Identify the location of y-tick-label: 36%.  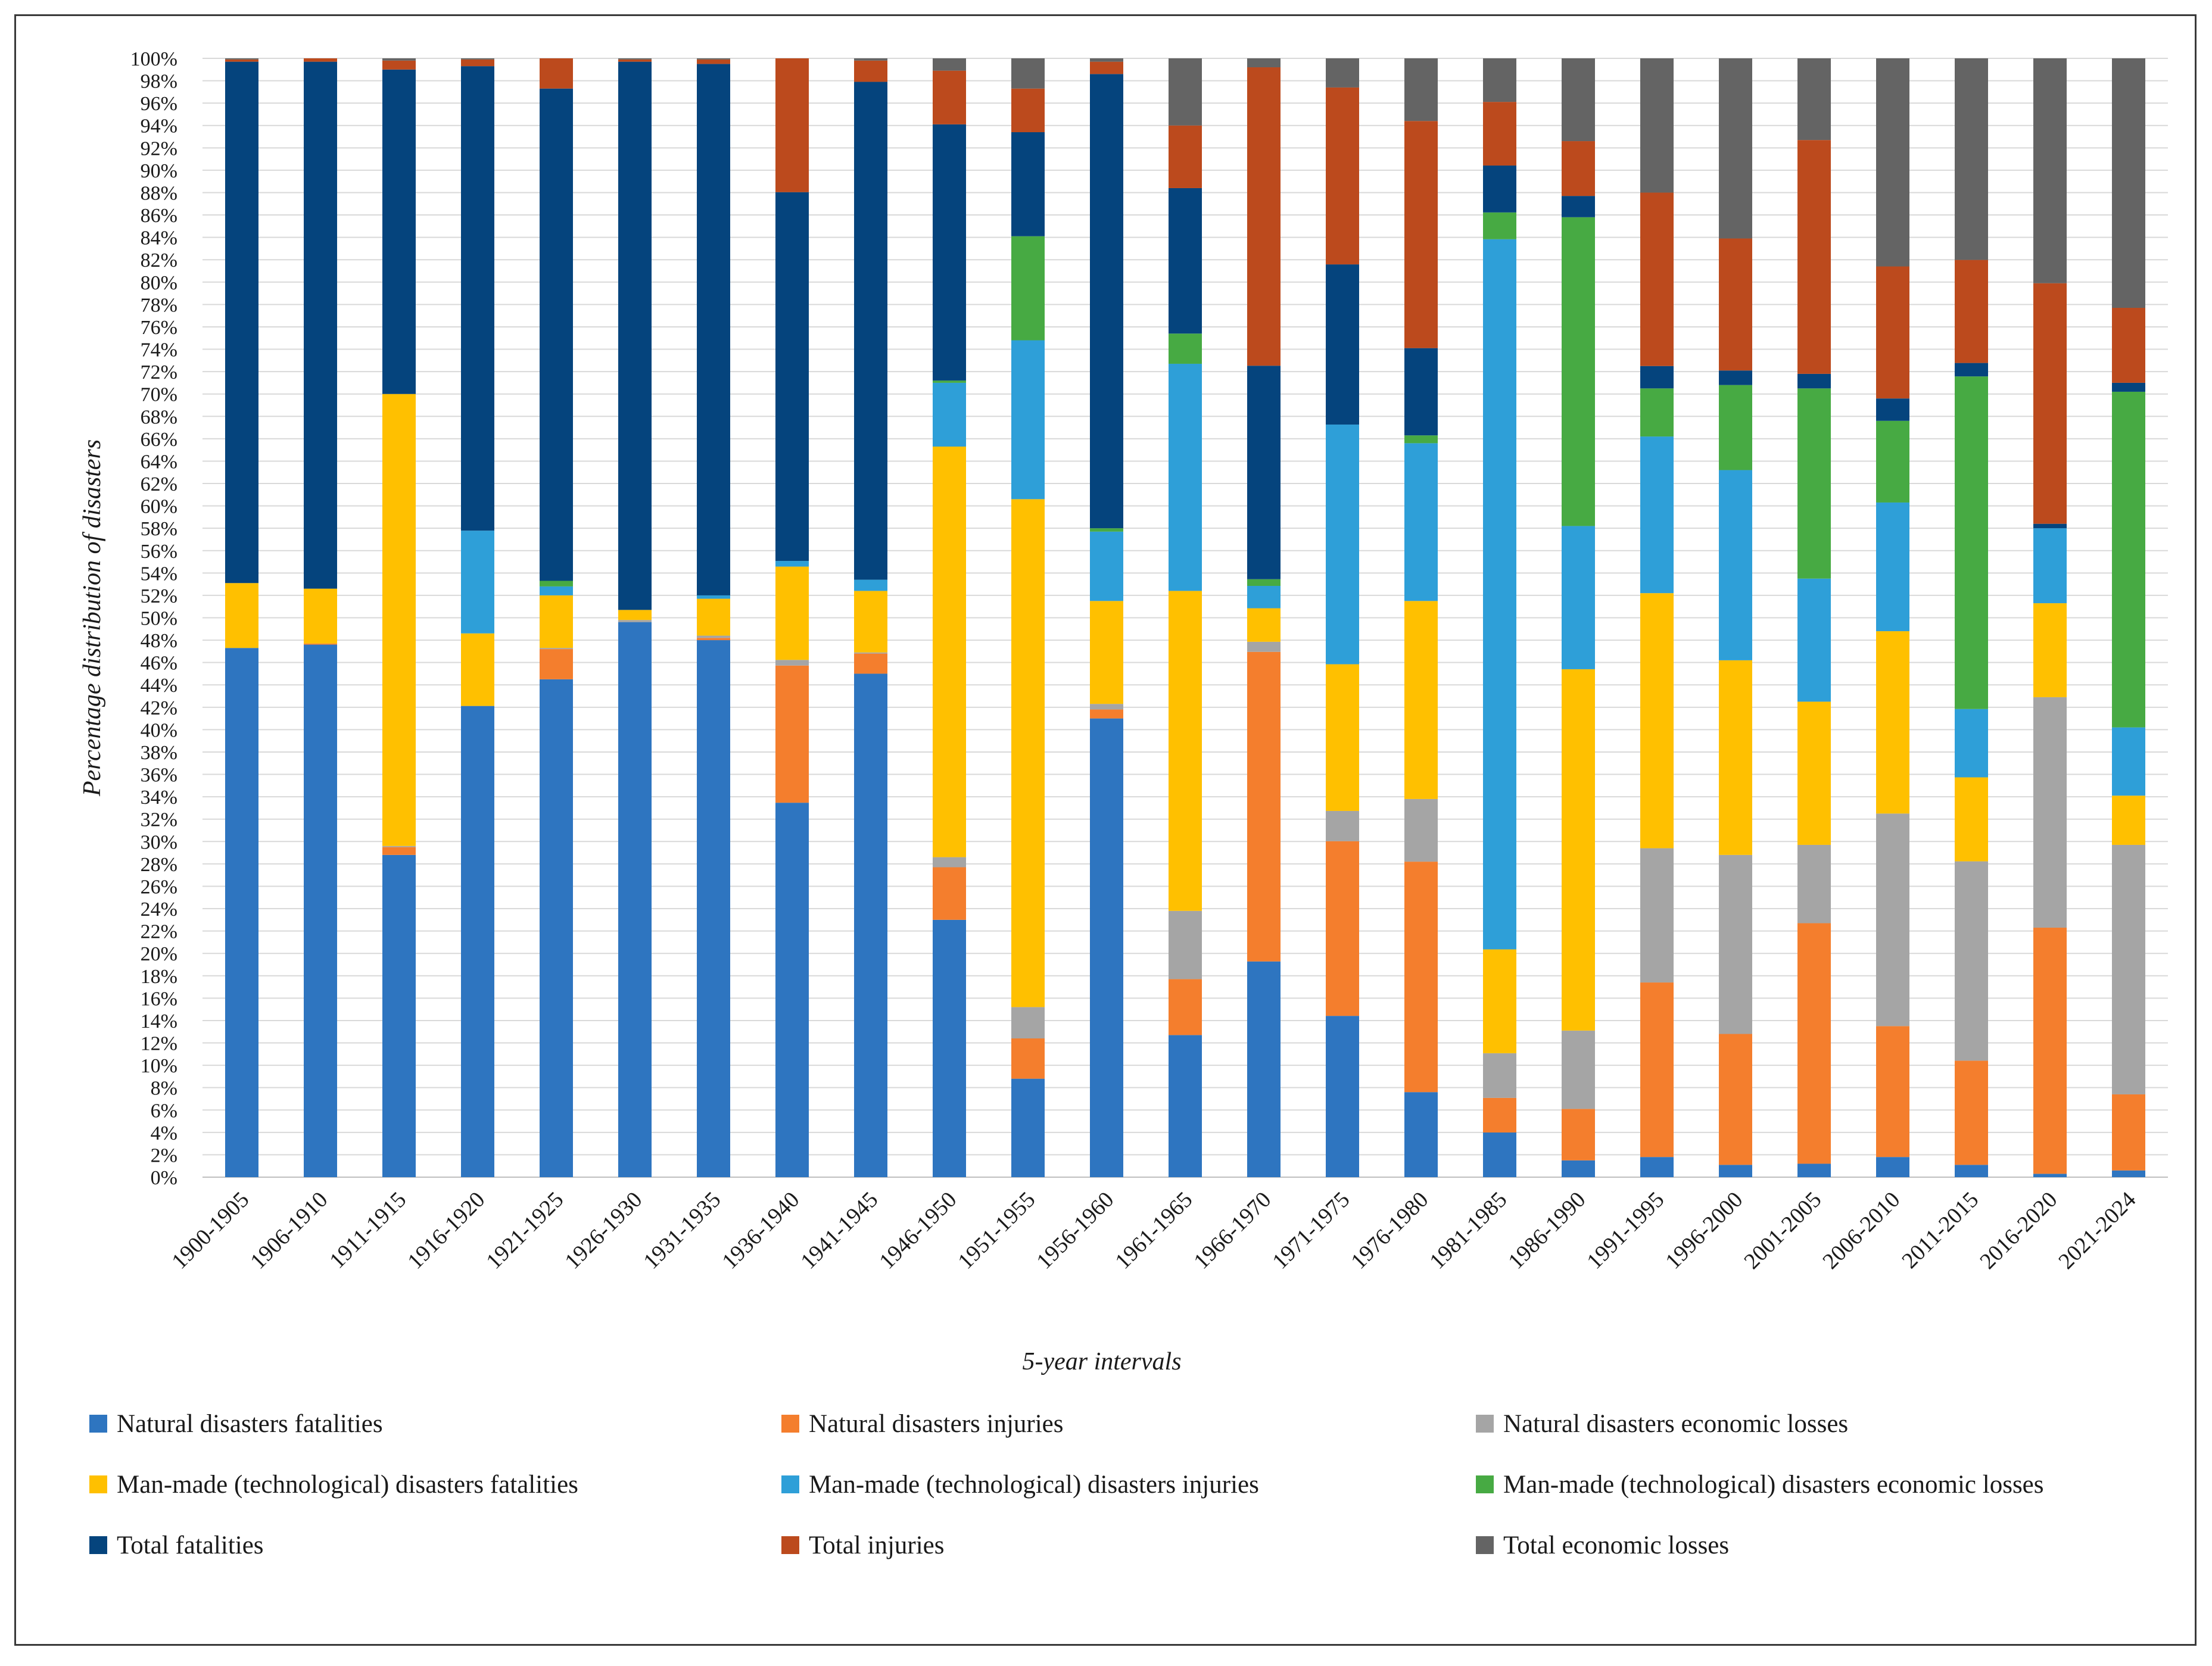
(159, 776).